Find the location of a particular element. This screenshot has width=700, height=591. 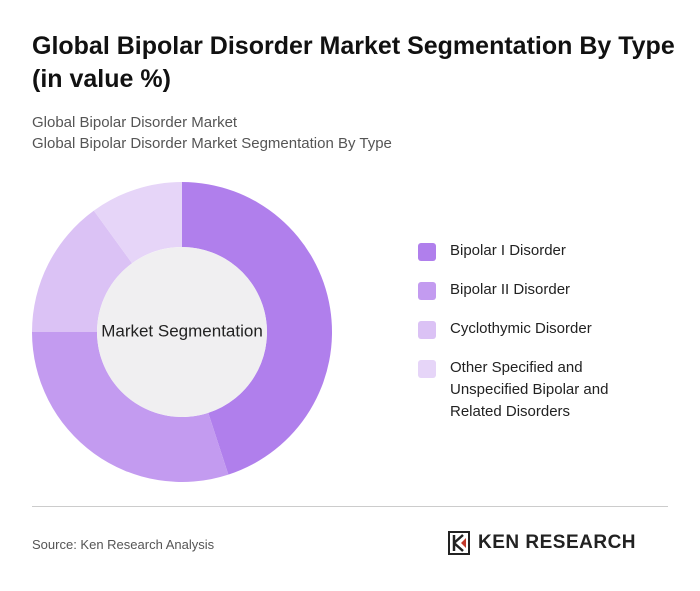

logo-text: KEN RESEARCH is located at coordinates (557, 542).